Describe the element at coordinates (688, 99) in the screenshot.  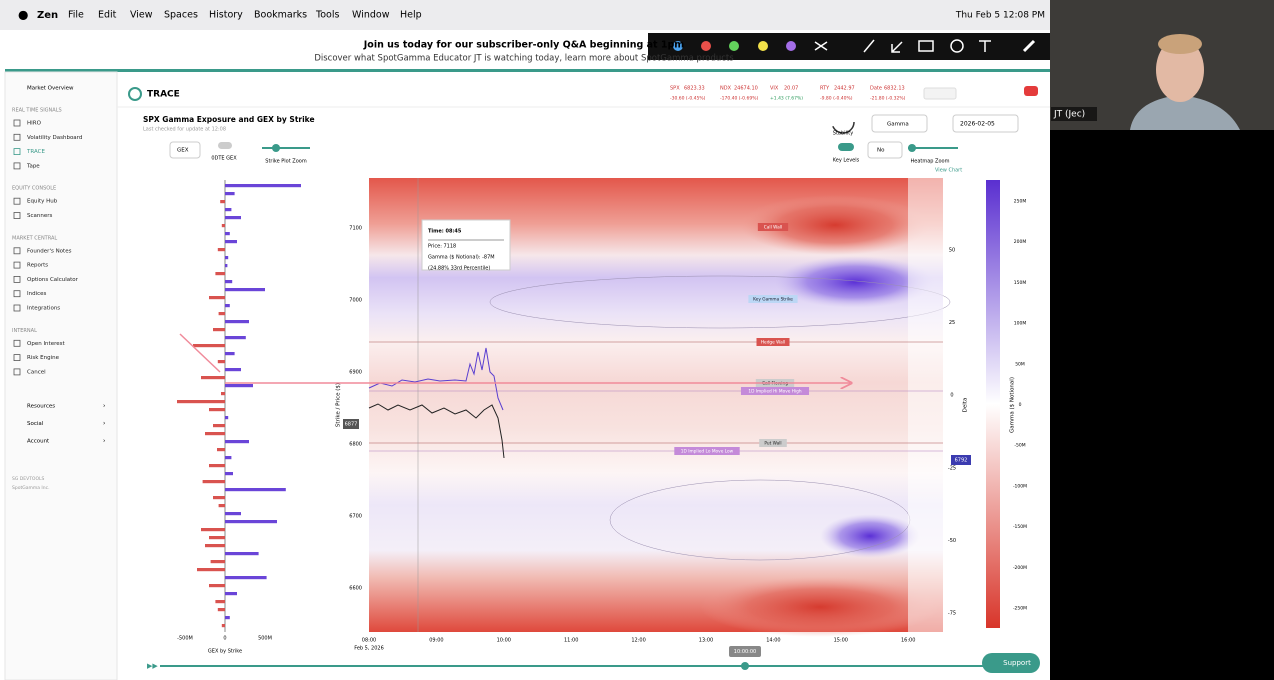
I see `ticker-change: -30.60 (-0.45%)` at that location.